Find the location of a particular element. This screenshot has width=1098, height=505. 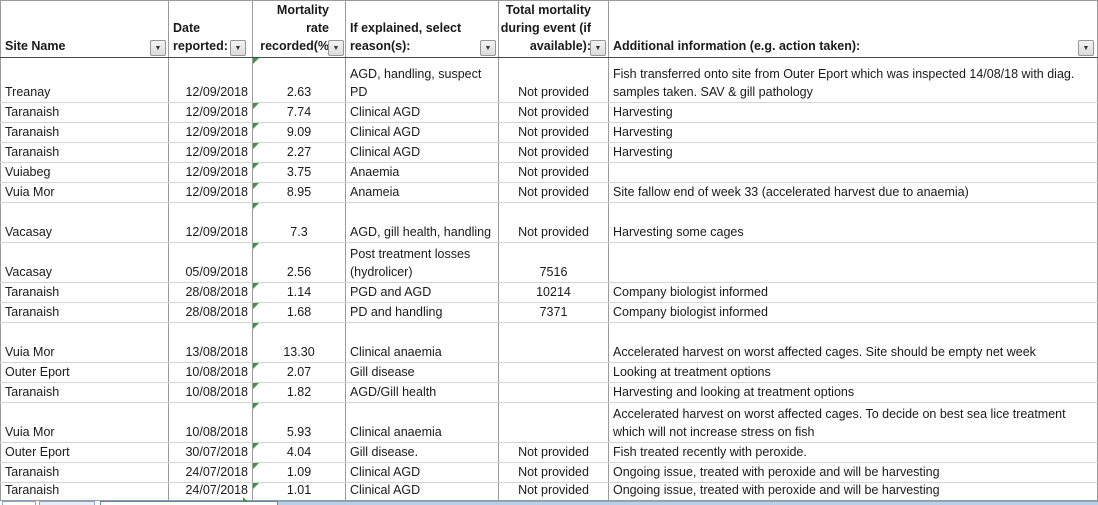

mortality-rate-cell: 5.93 is located at coordinates (298, 422).